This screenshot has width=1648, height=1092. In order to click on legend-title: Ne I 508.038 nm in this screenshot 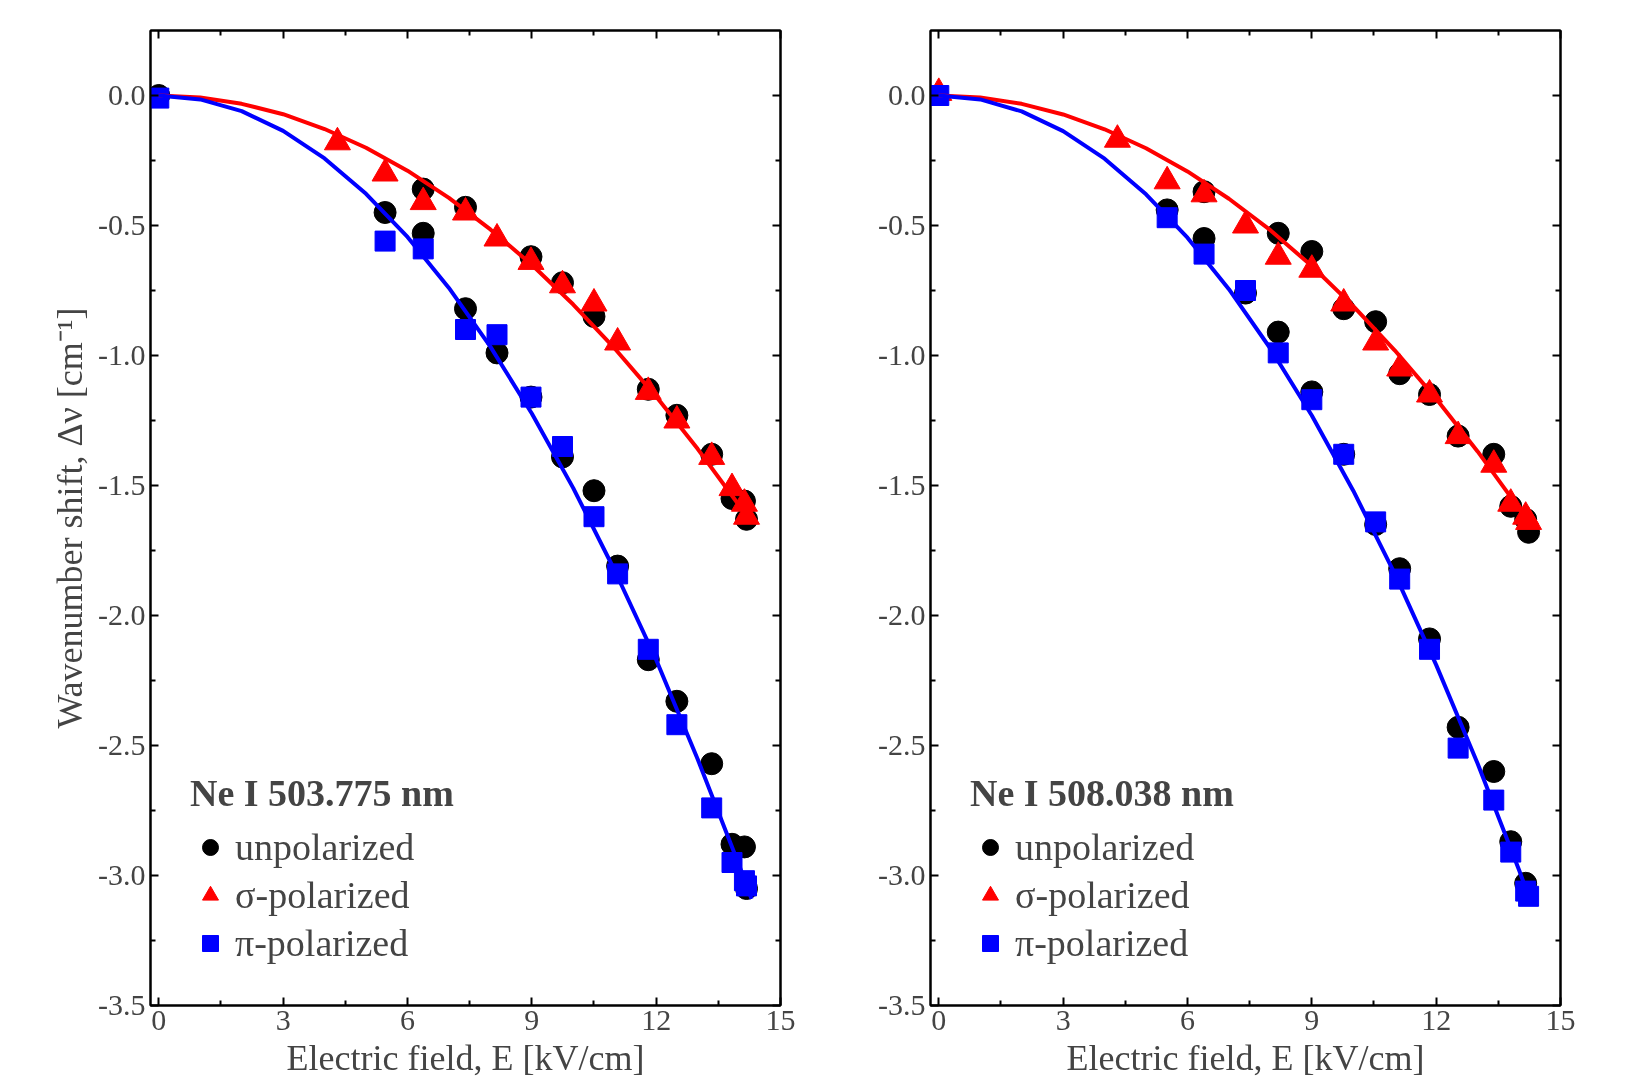, I will do `click(1102, 793)`.